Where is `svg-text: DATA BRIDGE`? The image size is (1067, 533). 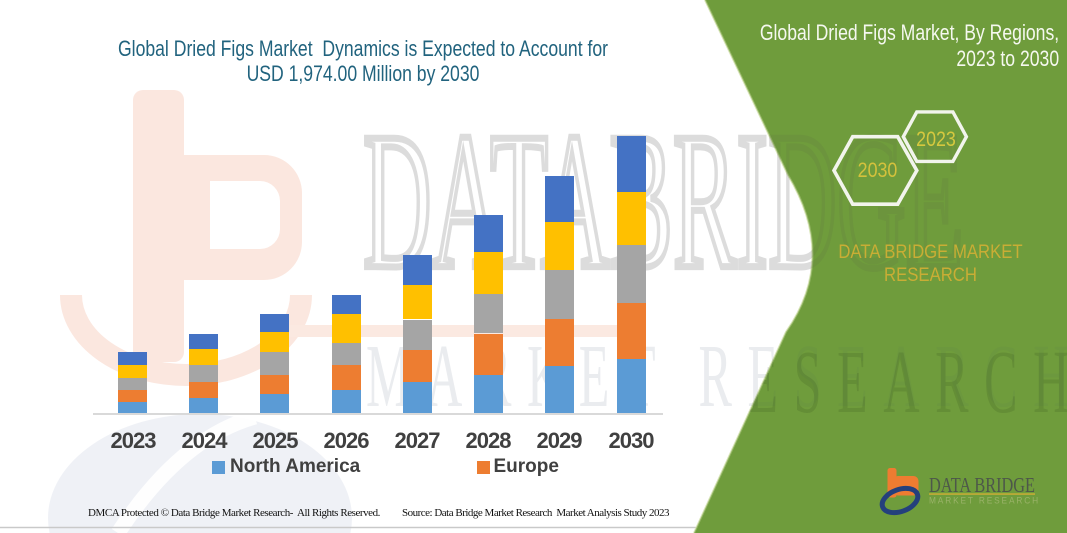
svg-text: DATA BRIDGE is located at coordinates (982, 485).